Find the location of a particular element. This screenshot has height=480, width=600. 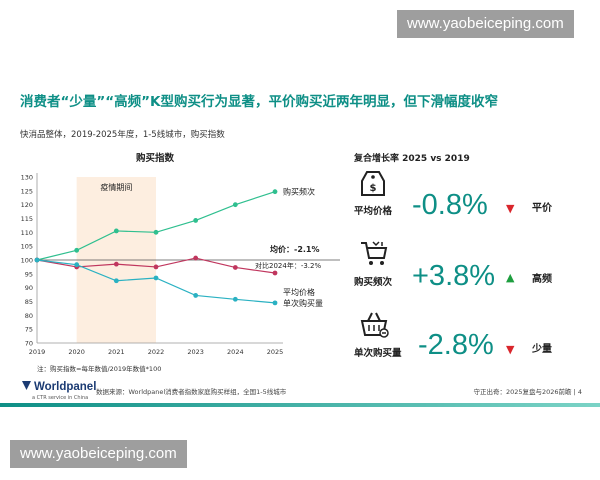

metric-tag-price: 平价 is located at coordinates (542, 208).